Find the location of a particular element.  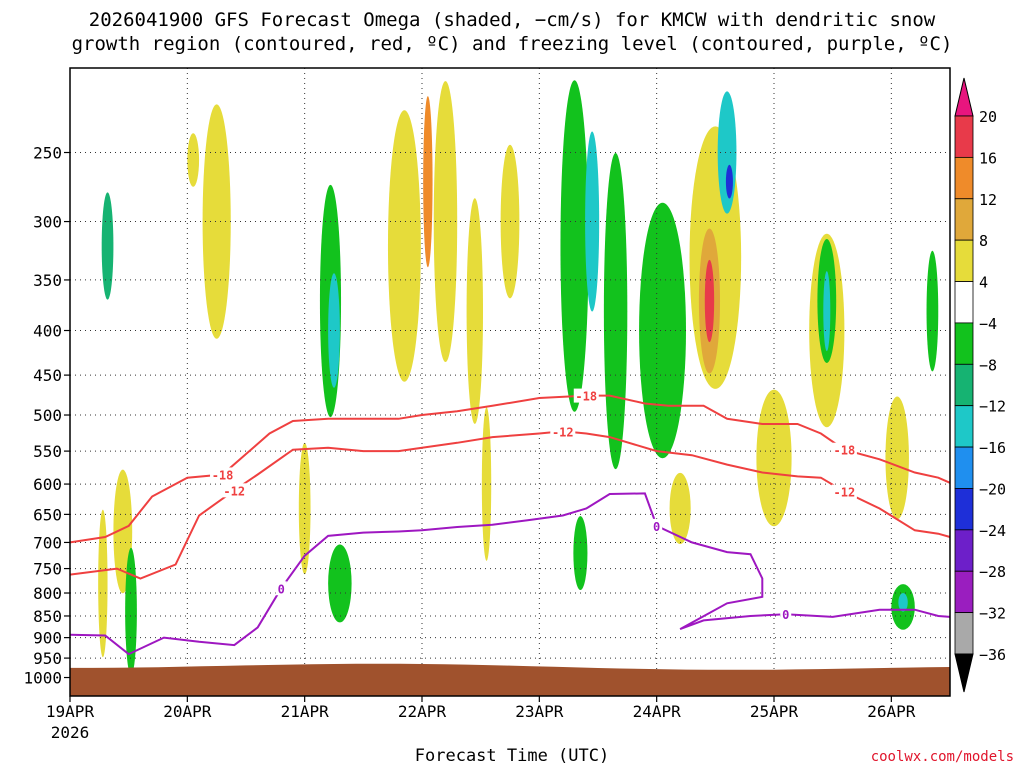

colorbar-label-11: −28 is located at coordinates (992, 572).